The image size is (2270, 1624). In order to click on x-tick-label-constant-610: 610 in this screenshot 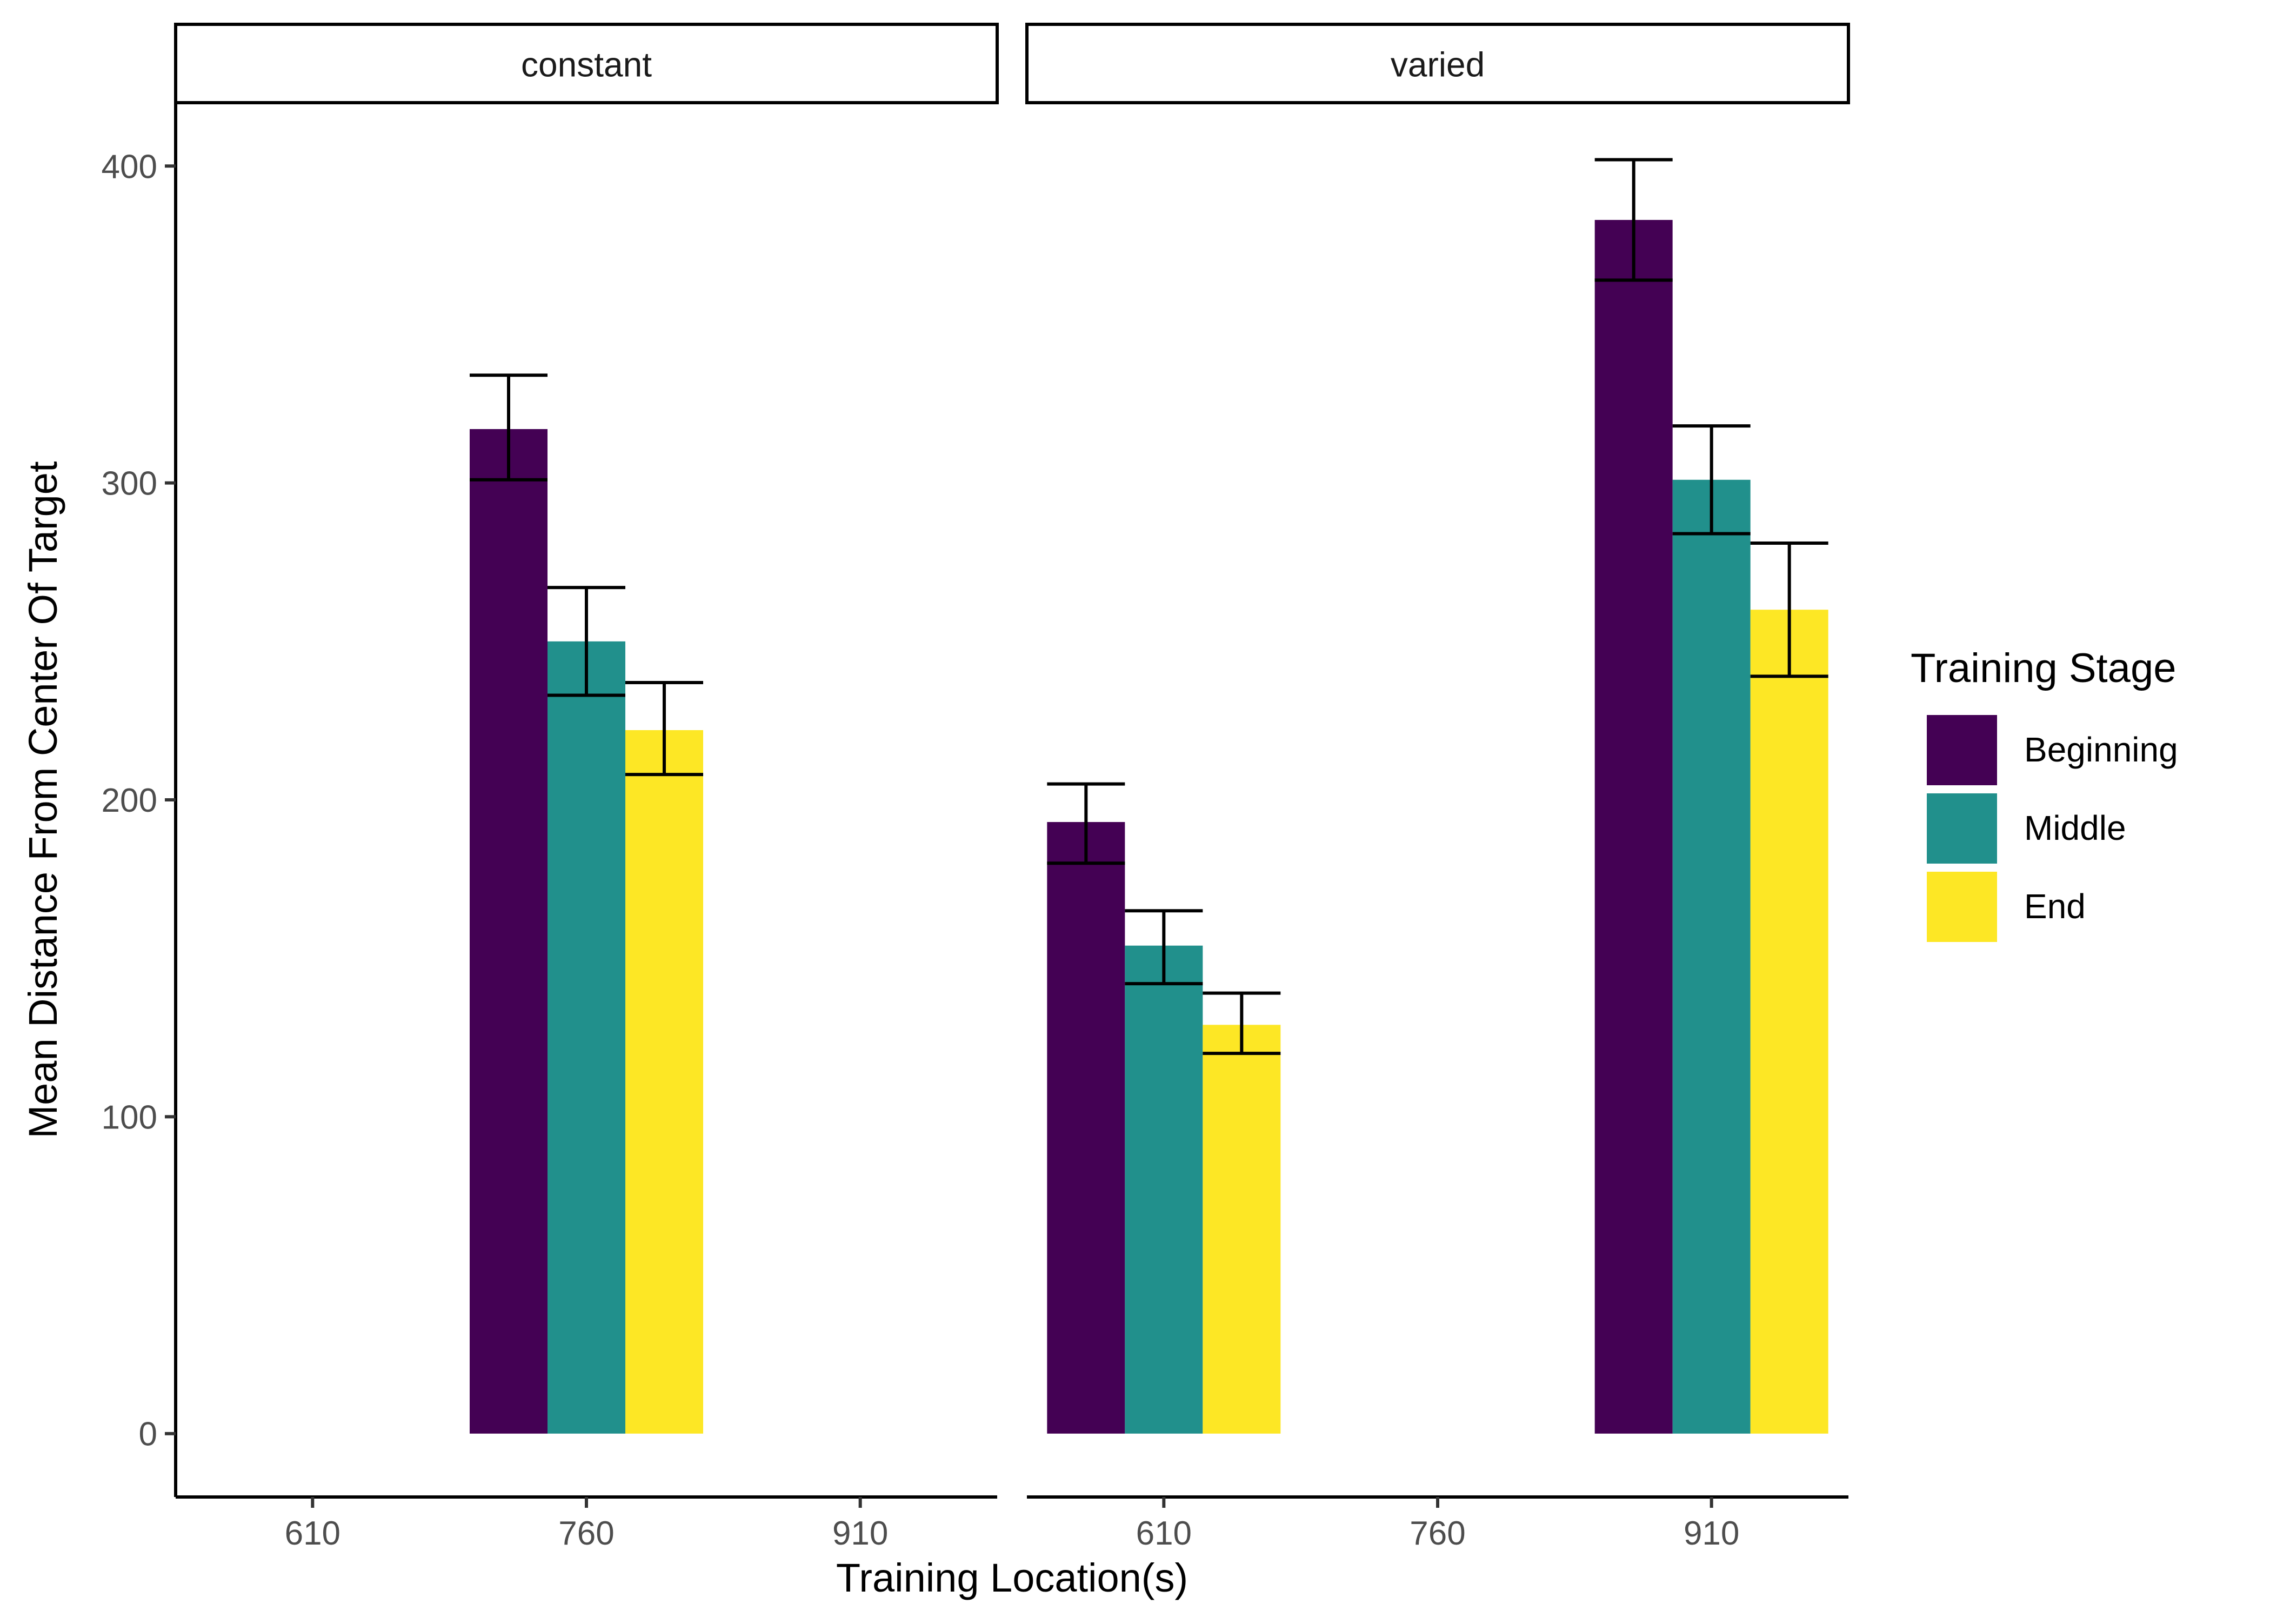, I will do `click(312, 1534)`.